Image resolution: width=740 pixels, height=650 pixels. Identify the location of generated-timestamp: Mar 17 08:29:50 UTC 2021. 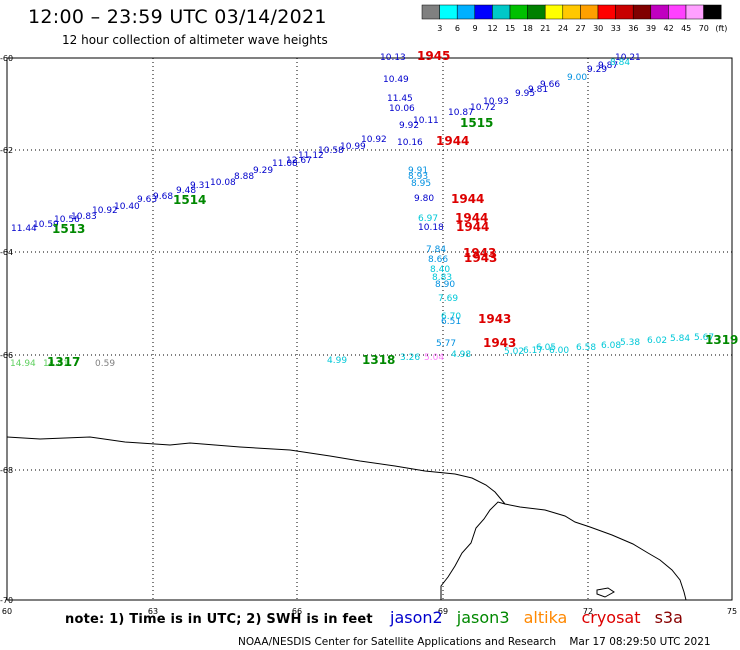
(640, 642).